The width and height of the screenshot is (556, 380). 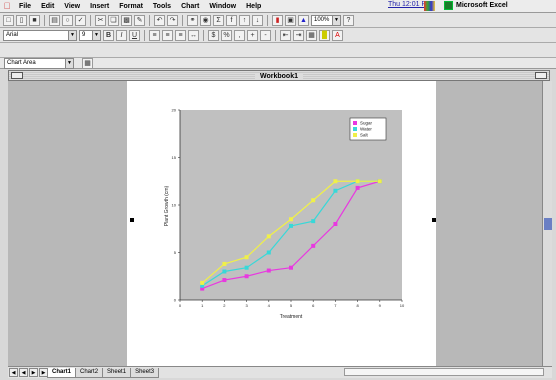 I want to click on align-center-icon: ≡, so click(x=167, y=35).